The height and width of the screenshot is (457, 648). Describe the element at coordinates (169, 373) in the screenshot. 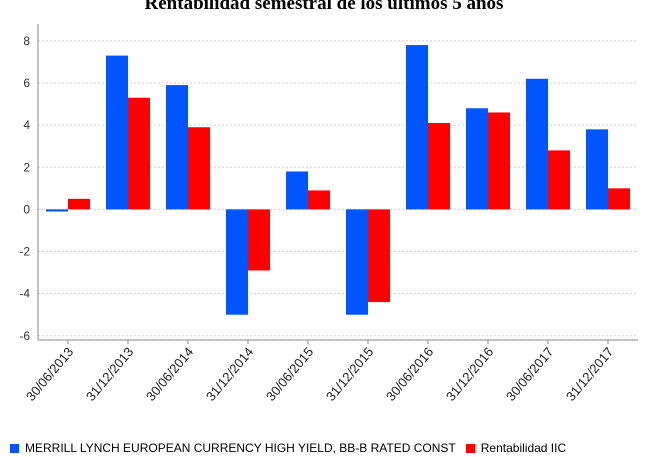

I see `x-tick-label: 30/06/2014` at that location.